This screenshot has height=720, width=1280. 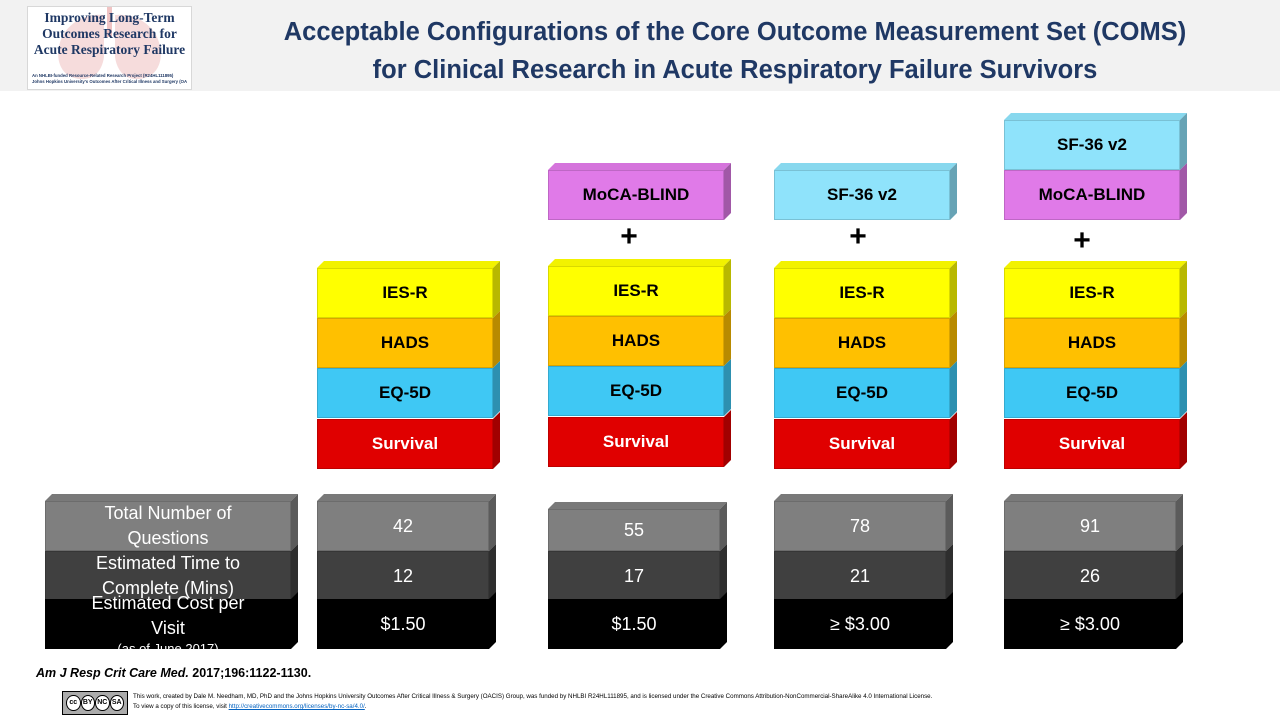 What do you see at coordinates (727, 191) in the screenshot?
I see `config-2-moca-side` at bounding box center [727, 191].